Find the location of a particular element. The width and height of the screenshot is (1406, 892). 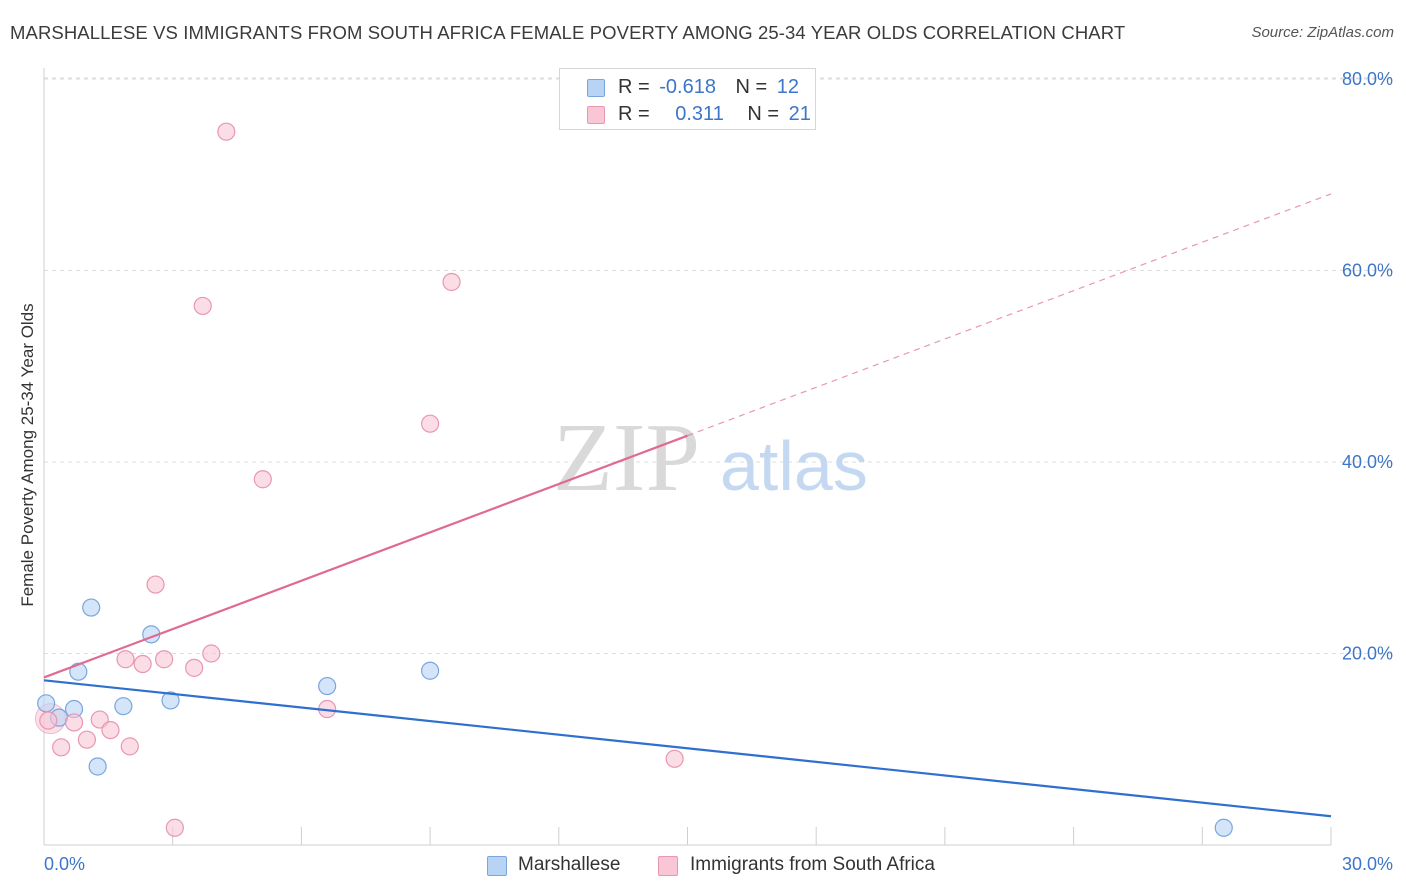

trend-line-south-africa-extension is located at coordinates (1009, 315).